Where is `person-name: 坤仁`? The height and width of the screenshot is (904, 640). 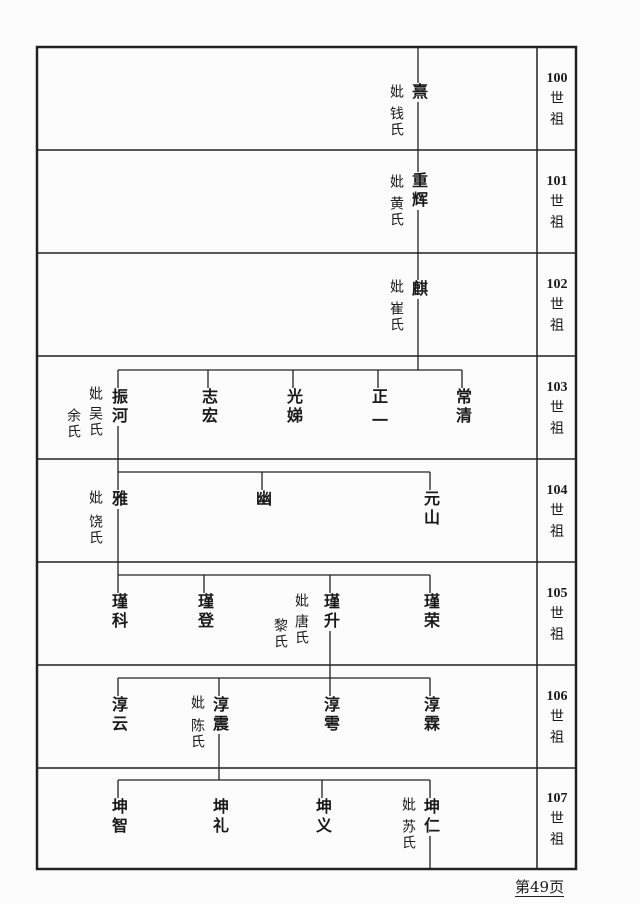
person-name: 坤仁 is located at coordinates (430, 817).